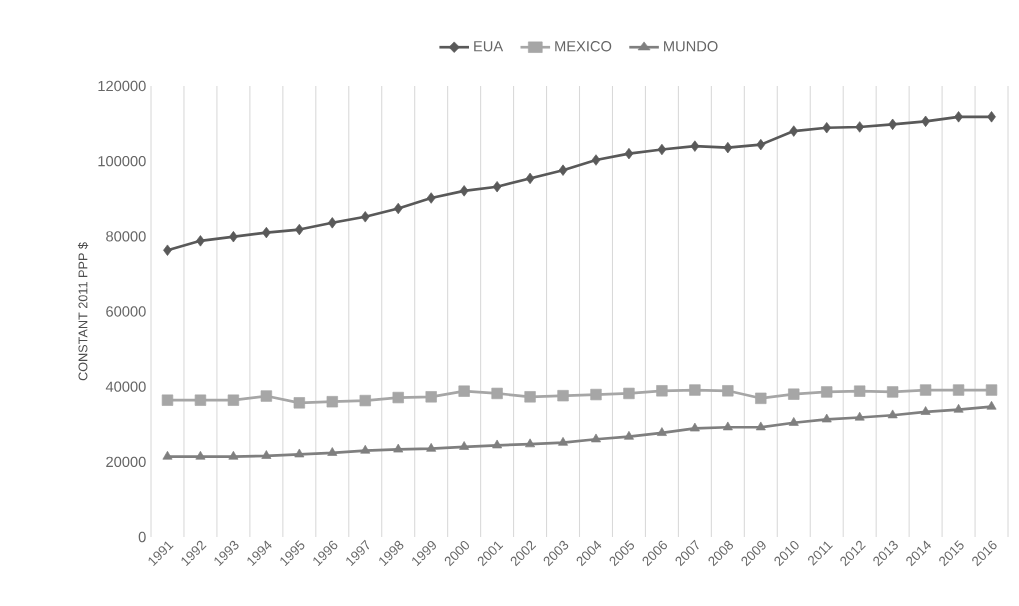  What do you see at coordinates (122, 86) in the screenshot?
I see `y-tick-label: 120000` at bounding box center [122, 86].